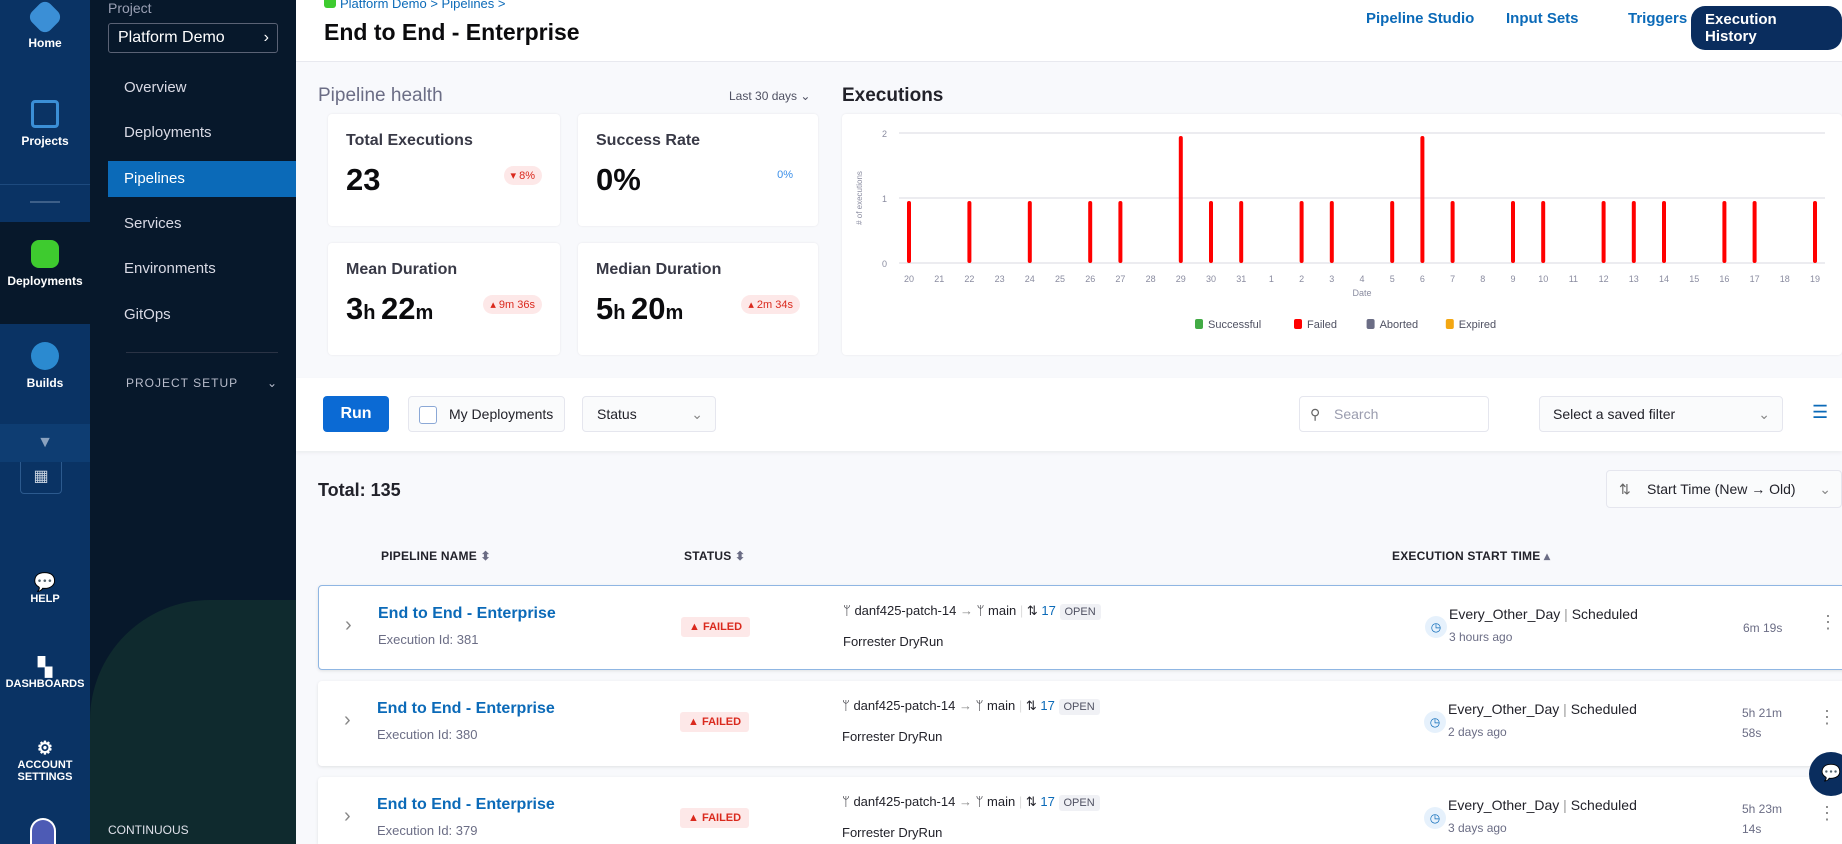 The height and width of the screenshot is (844, 1842). Describe the element at coordinates (1785, 279) in the screenshot. I see `x-tick-label: 18` at that location.